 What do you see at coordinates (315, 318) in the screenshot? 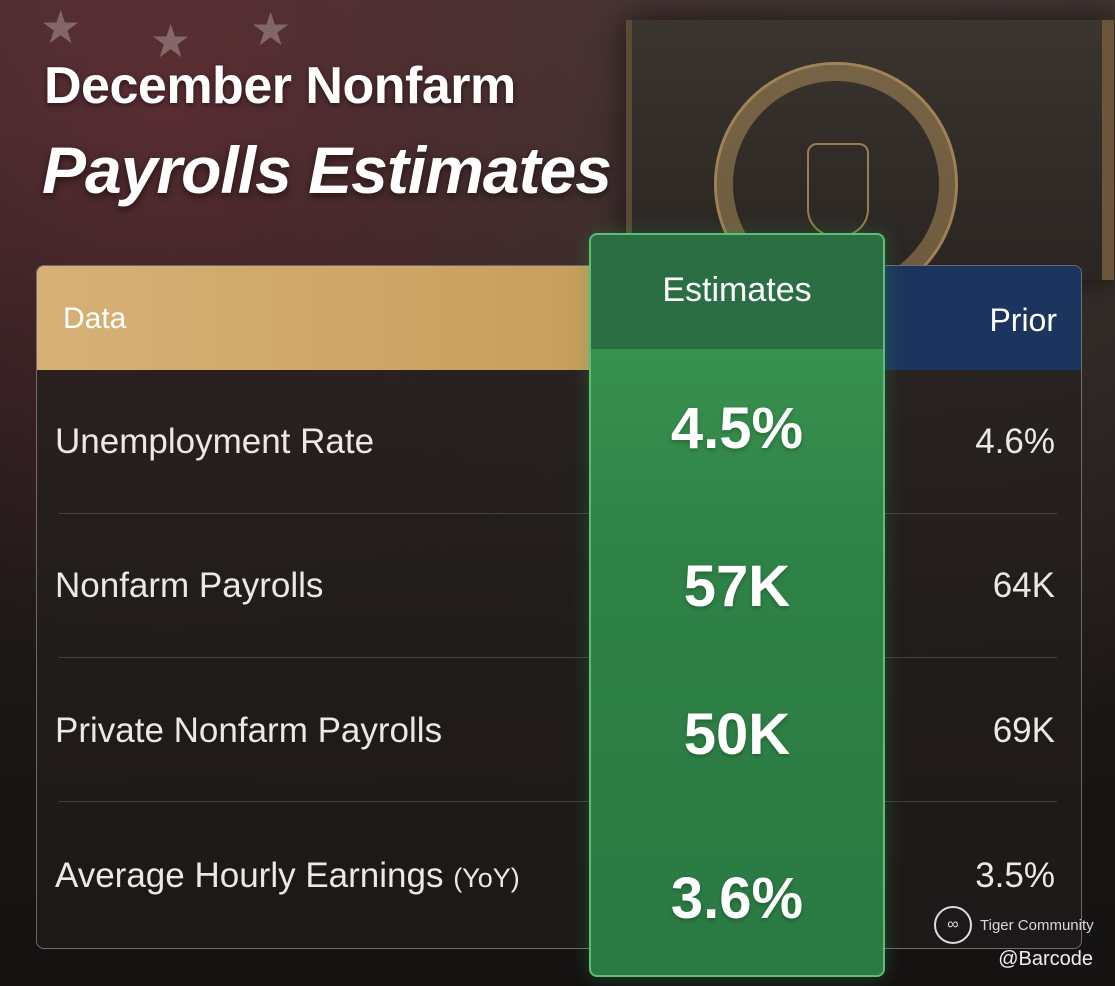
I see `data-header: Data` at bounding box center [315, 318].